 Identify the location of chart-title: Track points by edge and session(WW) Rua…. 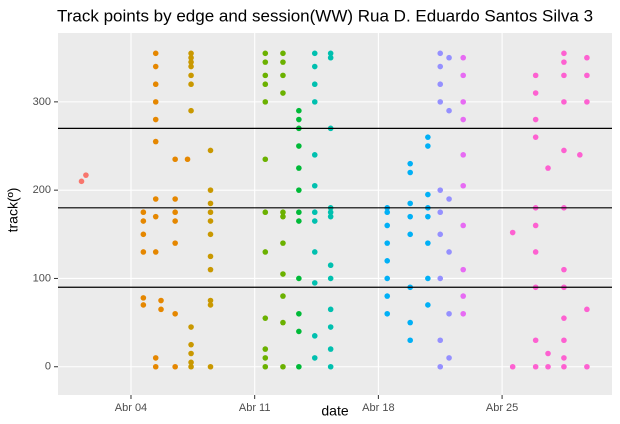
(325, 15).